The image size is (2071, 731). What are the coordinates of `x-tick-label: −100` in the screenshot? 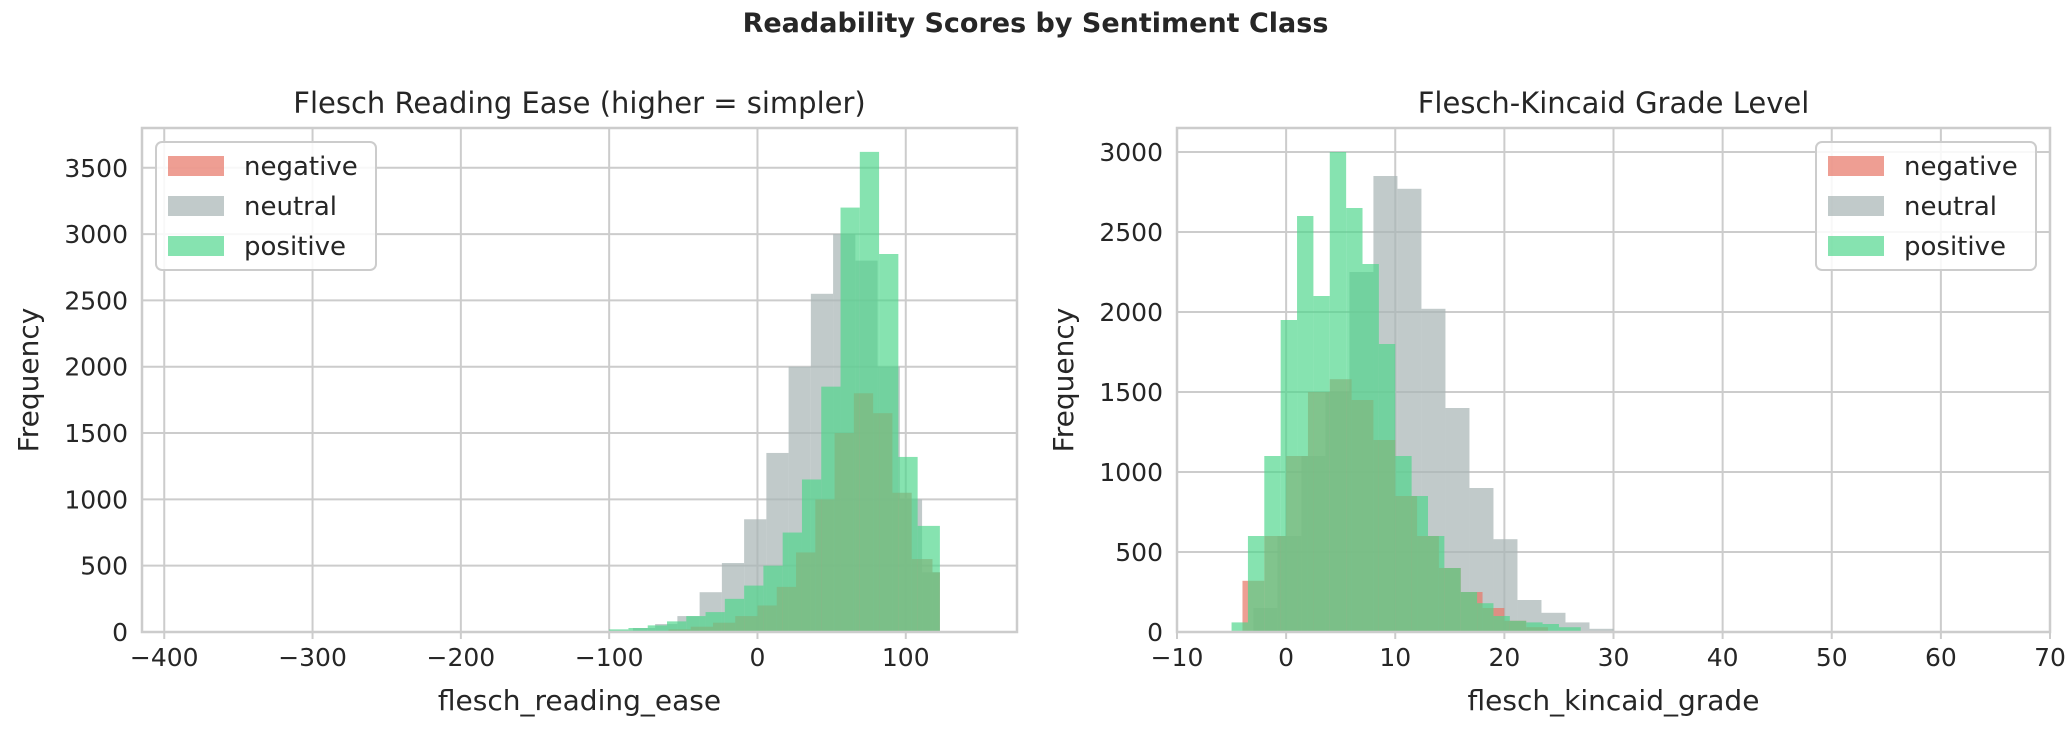 It's located at (609, 657).